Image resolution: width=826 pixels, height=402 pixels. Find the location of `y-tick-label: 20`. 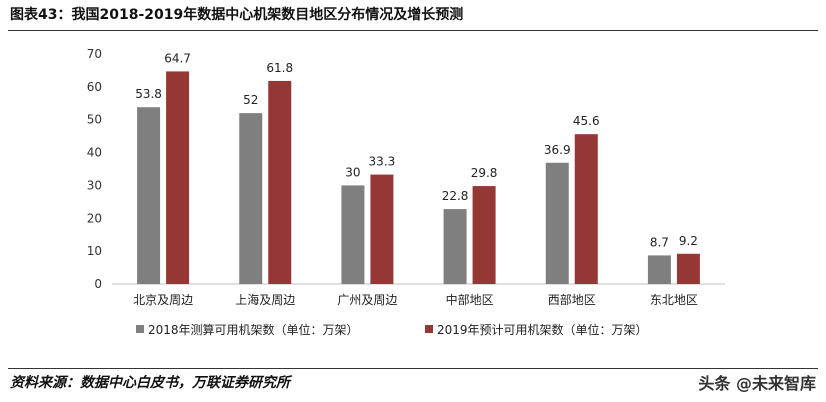

y-tick-label: 20 is located at coordinates (94, 218).